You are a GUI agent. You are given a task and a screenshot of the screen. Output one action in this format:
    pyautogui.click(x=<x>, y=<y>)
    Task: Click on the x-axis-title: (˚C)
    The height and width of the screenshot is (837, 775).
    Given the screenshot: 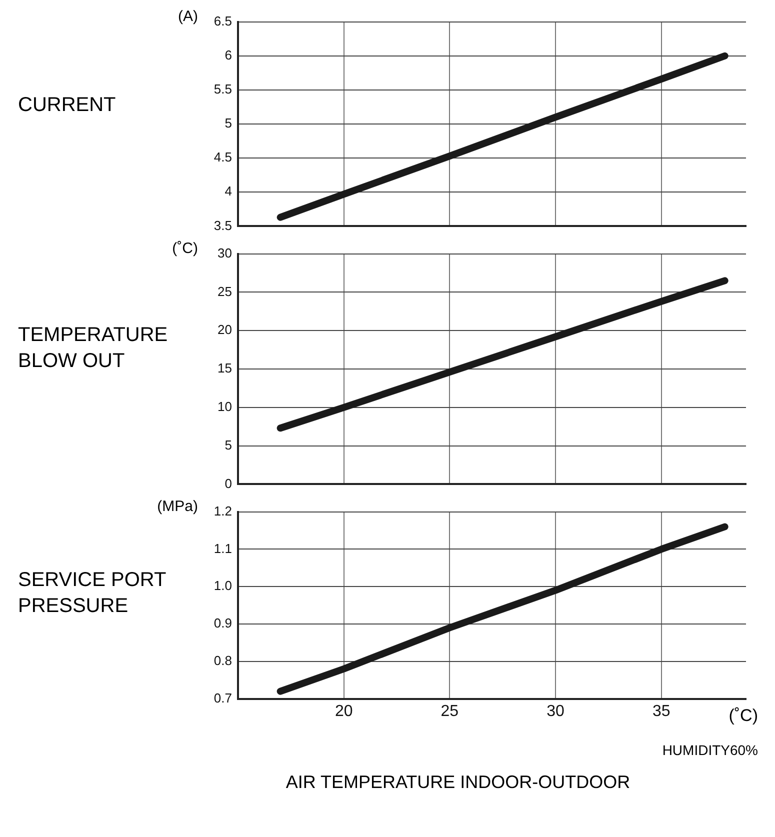 What is the action you would take?
    pyautogui.click(x=743, y=716)
    